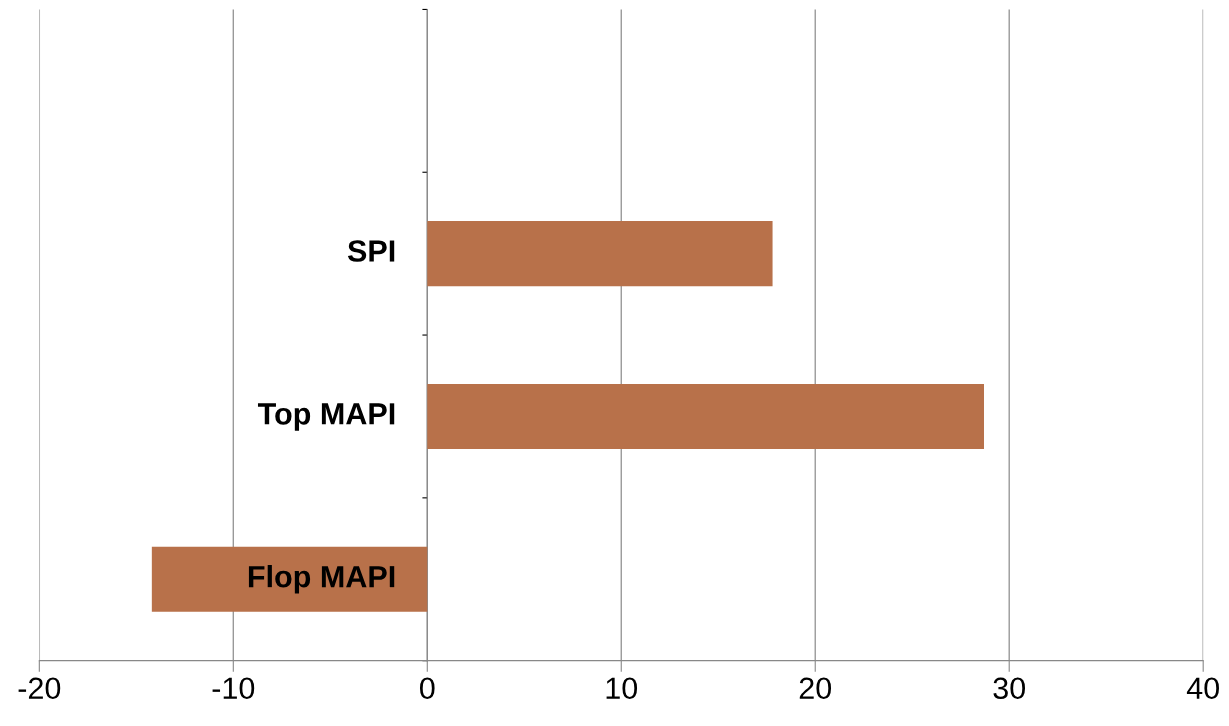 Image resolution: width=1229 pixels, height=726 pixels. What do you see at coordinates (1009, 688) in the screenshot?
I see `x-tick-label: 30` at bounding box center [1009, 688].